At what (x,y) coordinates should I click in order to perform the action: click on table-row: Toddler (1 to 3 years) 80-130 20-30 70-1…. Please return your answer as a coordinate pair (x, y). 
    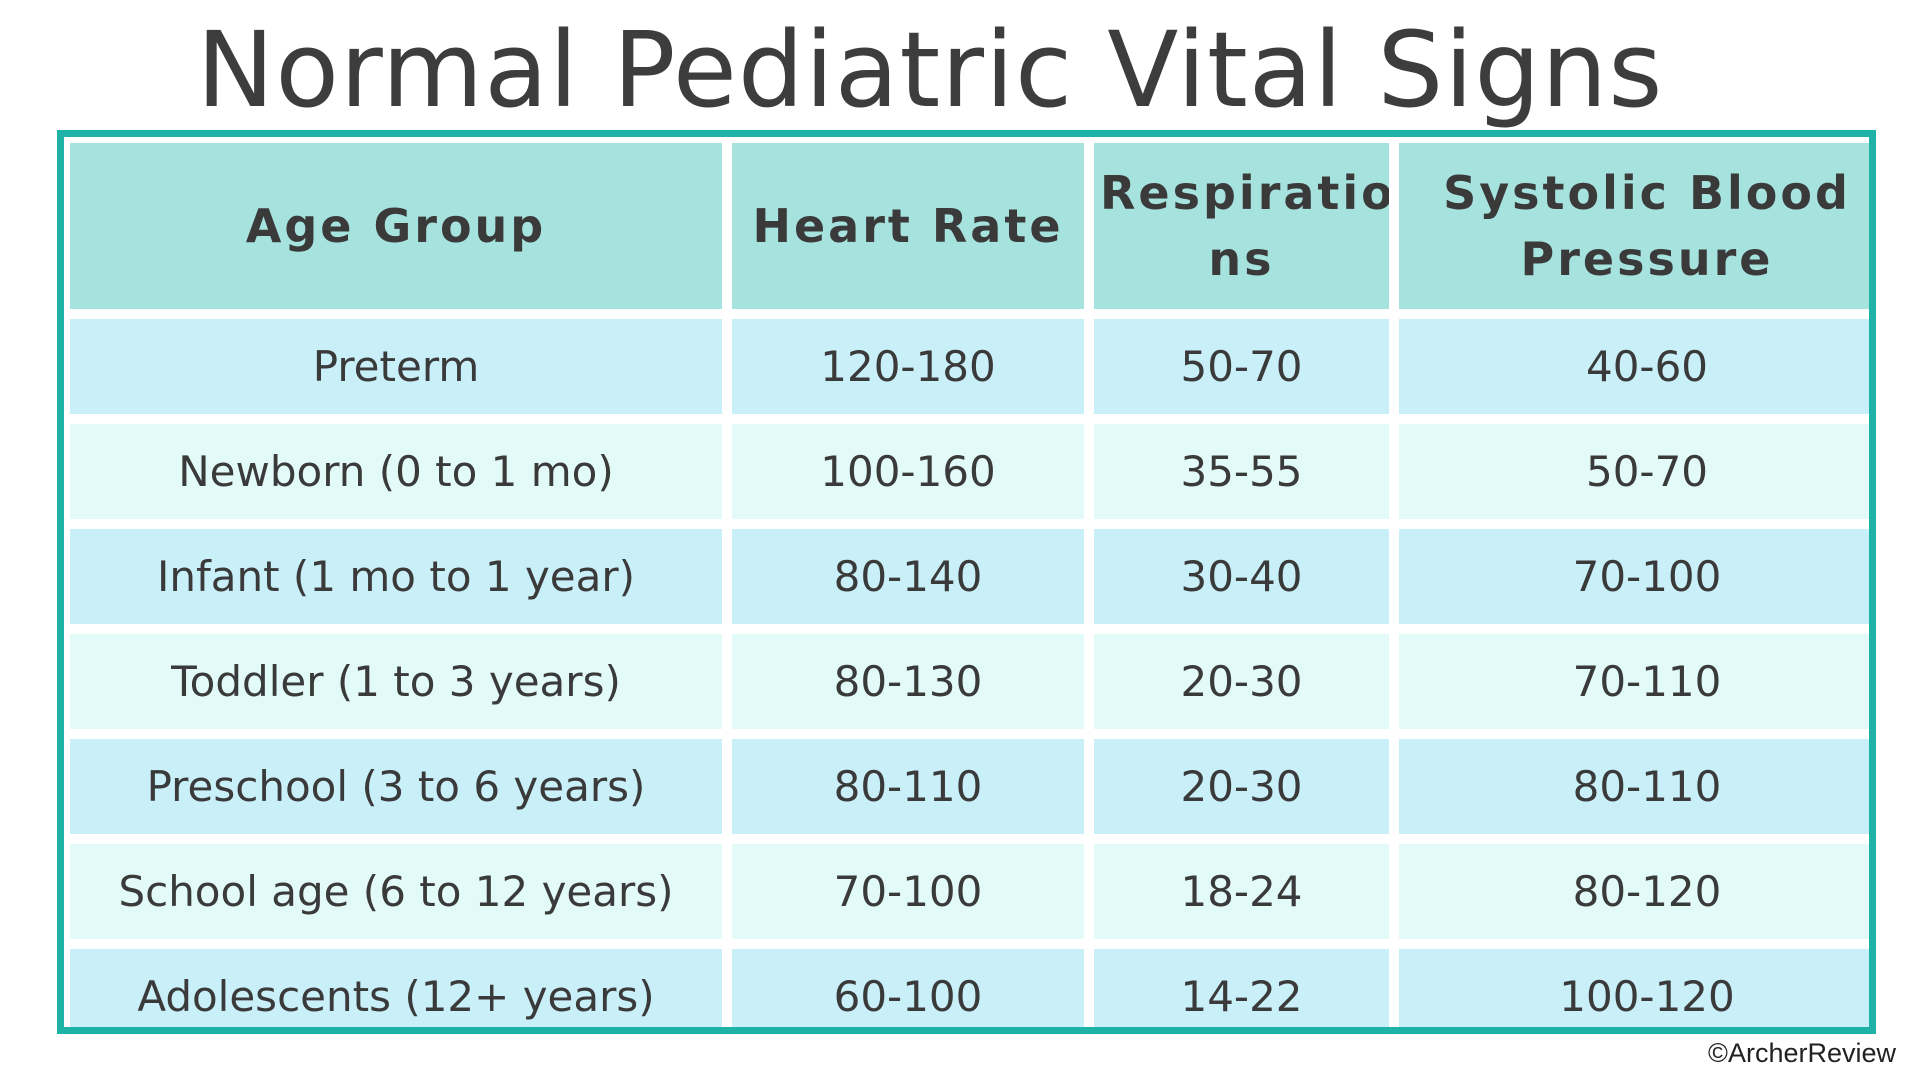
    Looking at the image, I should click on (969, 681).